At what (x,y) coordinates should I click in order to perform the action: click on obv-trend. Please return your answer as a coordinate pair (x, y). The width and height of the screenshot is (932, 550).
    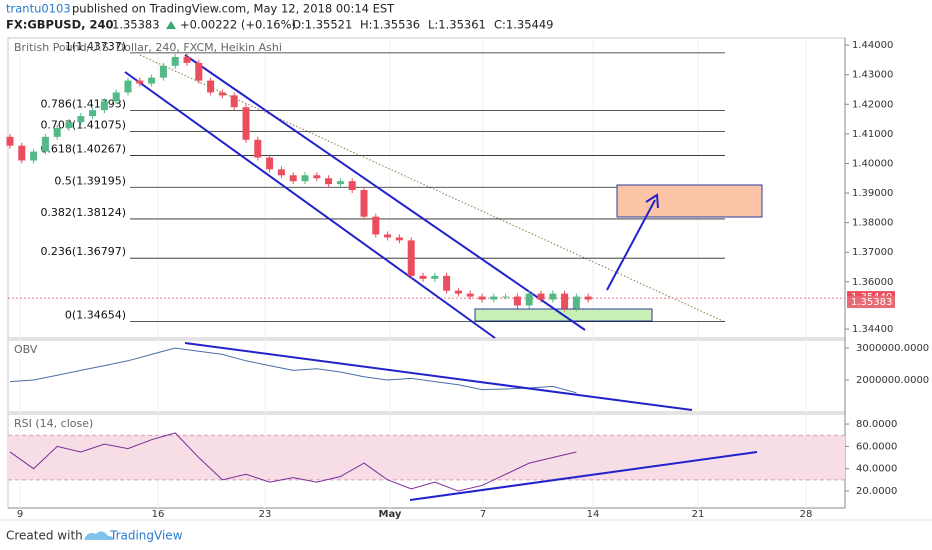
    Looking at the image, I should click on (438, 376).